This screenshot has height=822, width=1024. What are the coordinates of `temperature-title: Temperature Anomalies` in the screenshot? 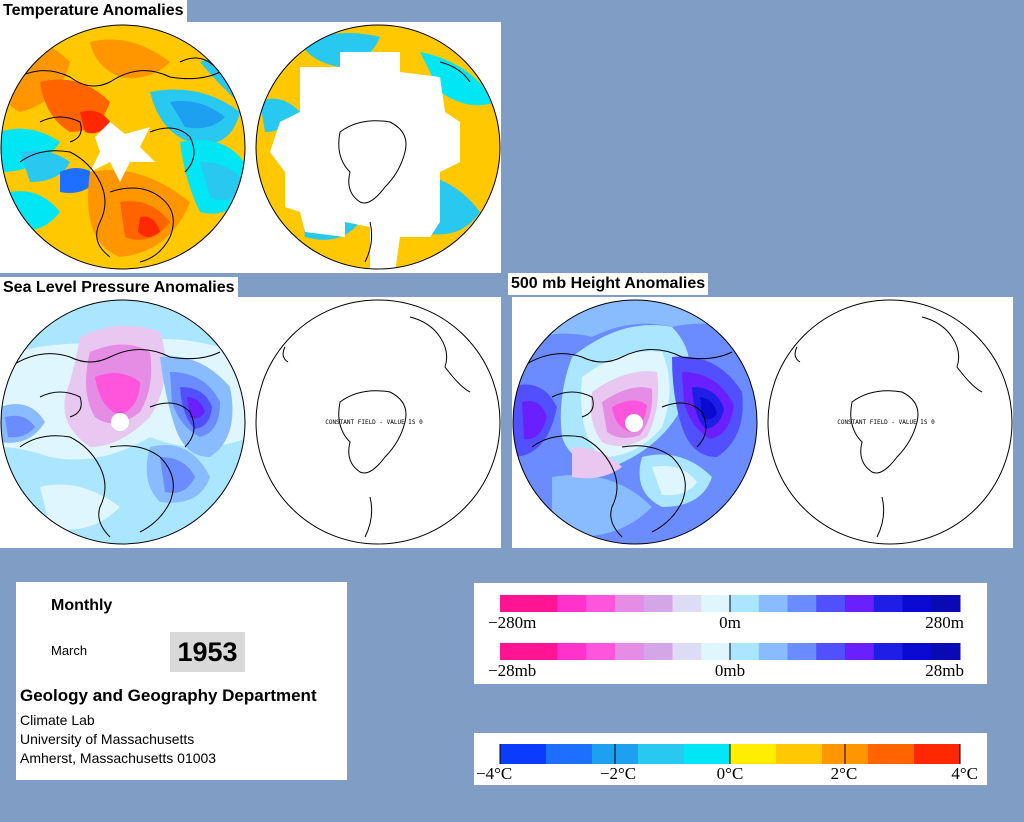 It's located at (93, 11).